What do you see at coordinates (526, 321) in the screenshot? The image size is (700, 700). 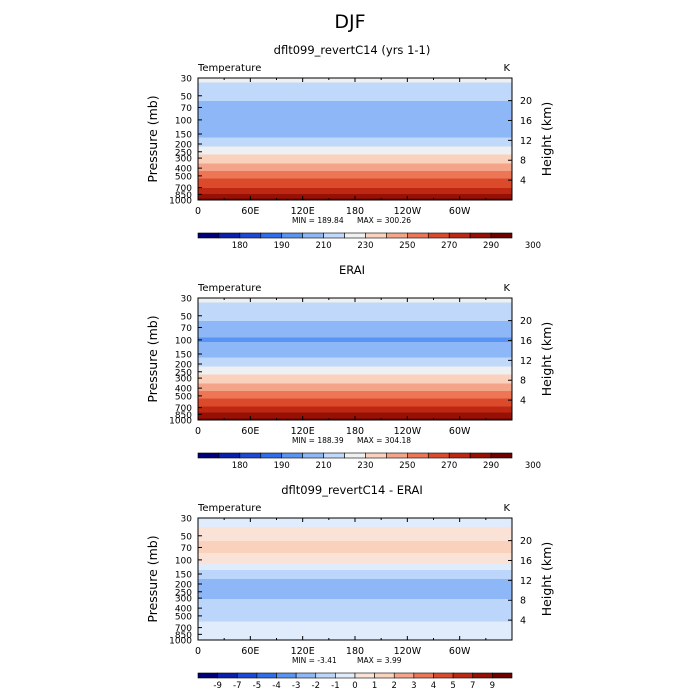 I see `height-tick-label: 20` at bounding box center [526, 321].